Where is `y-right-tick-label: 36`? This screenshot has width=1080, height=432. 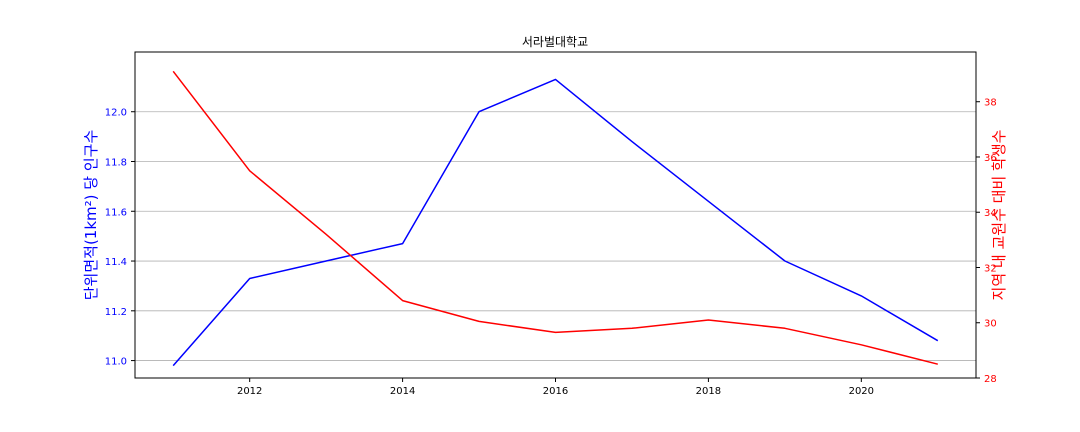
y-right-tick-label: 36 is located at coordinates (990, 158).